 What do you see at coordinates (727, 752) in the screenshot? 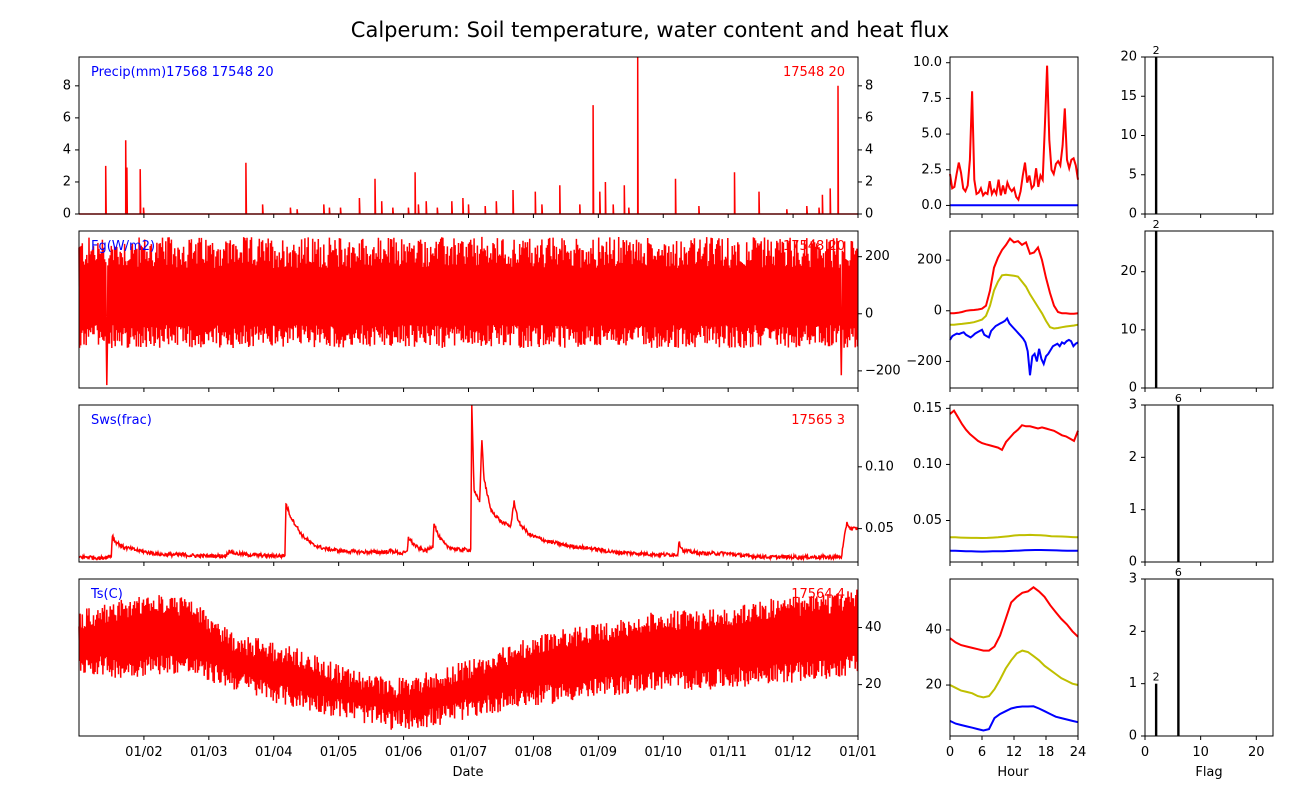
I see `ts-x-tick-label: 01/11` at bounding box center [727, 752].